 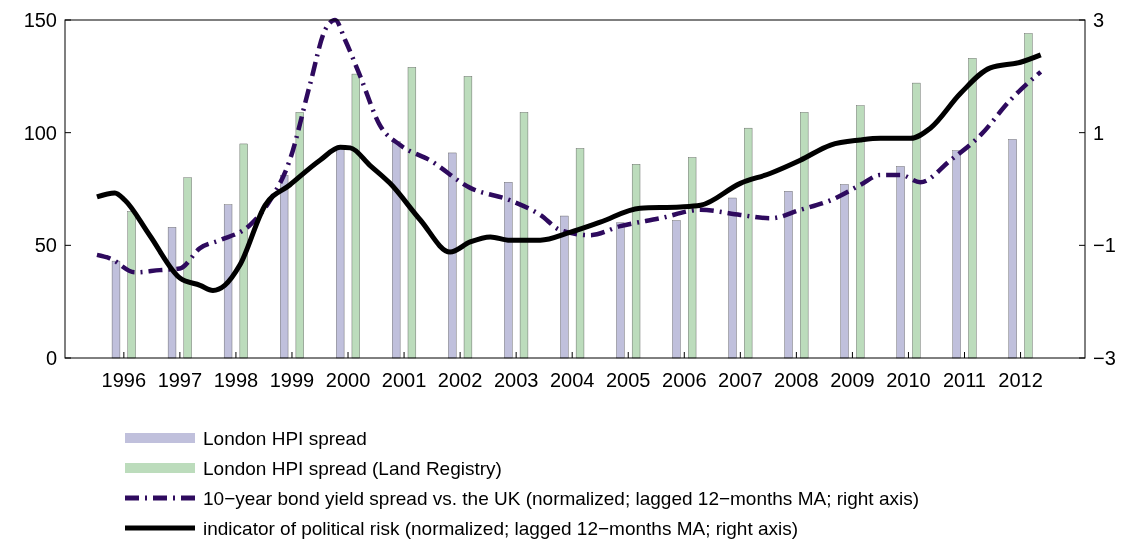 What do you see at coordinates (348, 380) in the screenshot?
I see `x-tick-label: 2000` at bounding box center [348, 380].